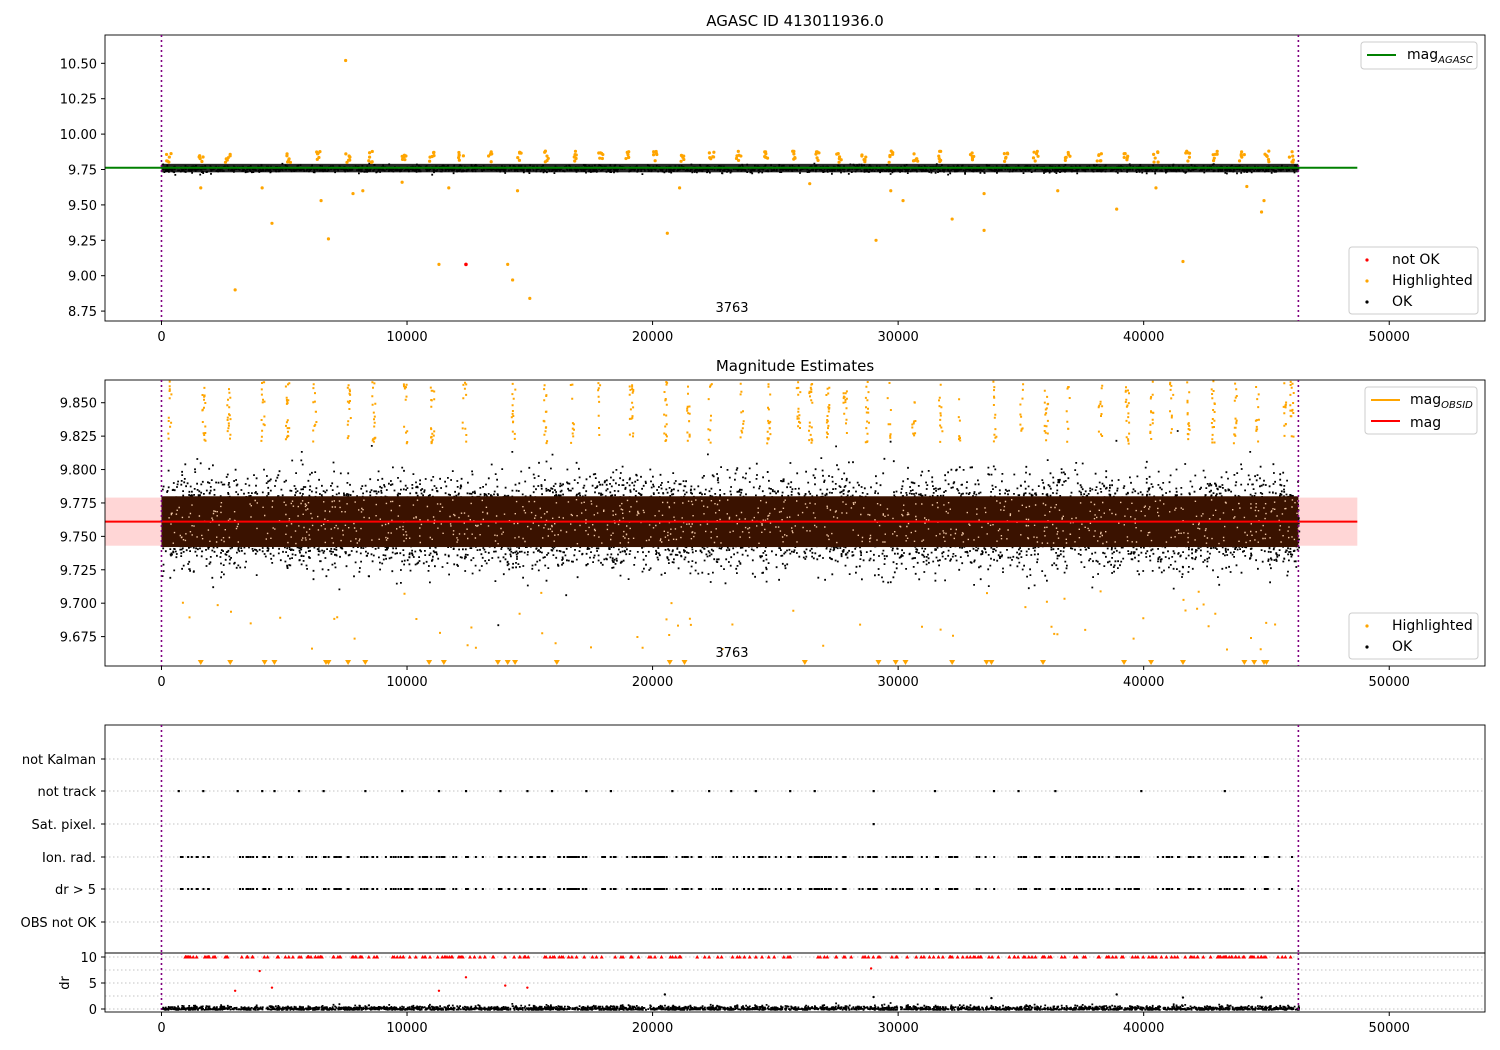 The image size is (1500, 1050). Describe the element at coordinates (1143, 682) in the screenshot. I see `p2-xtick-label-4: 40000` at that location.